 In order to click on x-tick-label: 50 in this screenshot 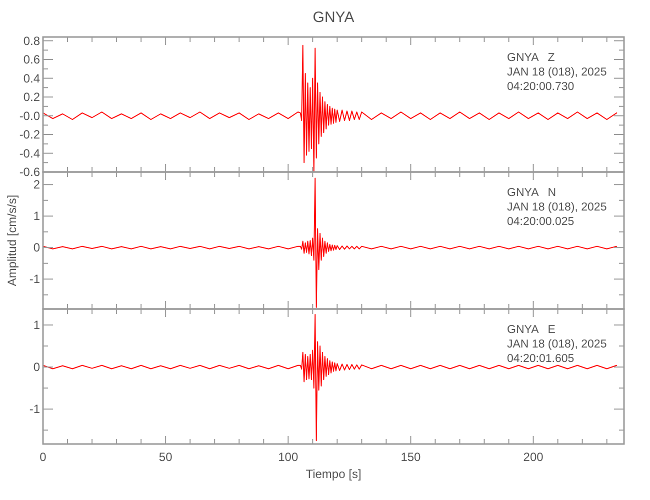, I will do `click(165, 457)`.